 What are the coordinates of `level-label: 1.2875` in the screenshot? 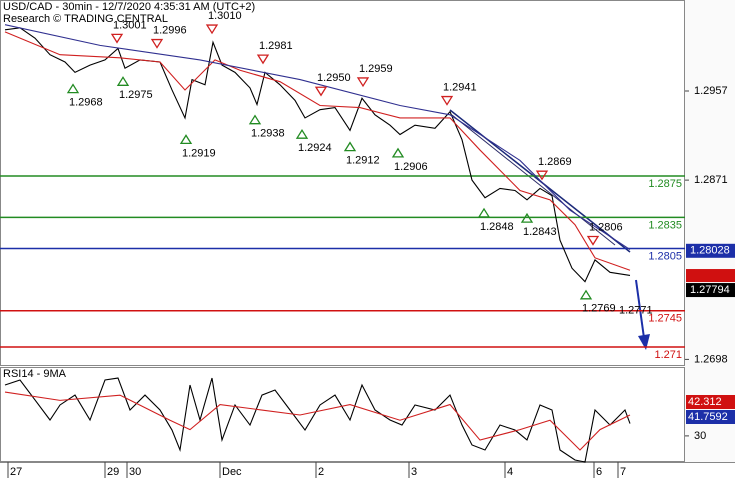 It's located at (665, 184).